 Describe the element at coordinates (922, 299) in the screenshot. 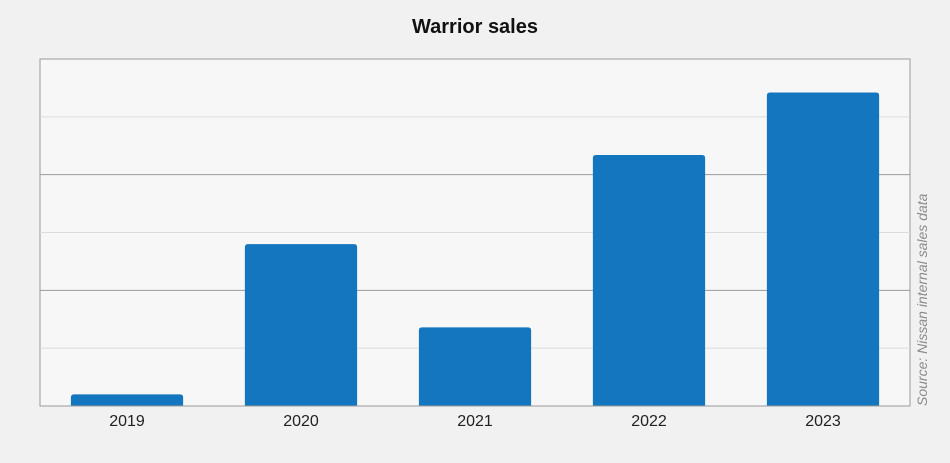

I see `source-note: Source: Nissan internal sales data` at that location.